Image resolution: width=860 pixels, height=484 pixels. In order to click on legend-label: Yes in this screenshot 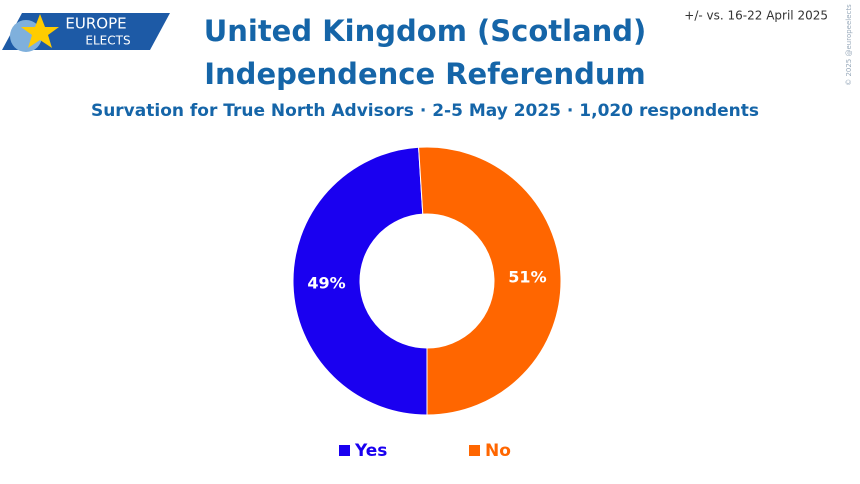, I will do `click(370, 451)`.